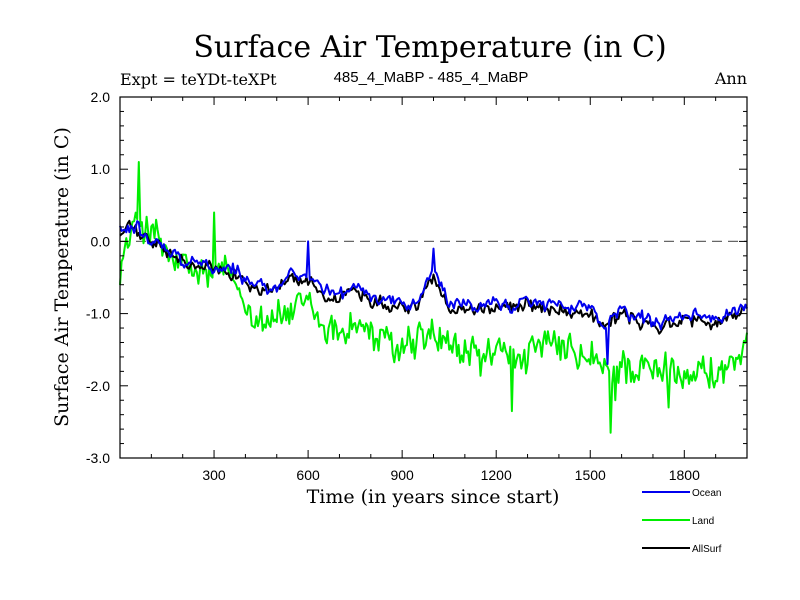 This screenshot has width=800, height=600. I want to click on y-tick-label: 1.0, so click(101, 169).